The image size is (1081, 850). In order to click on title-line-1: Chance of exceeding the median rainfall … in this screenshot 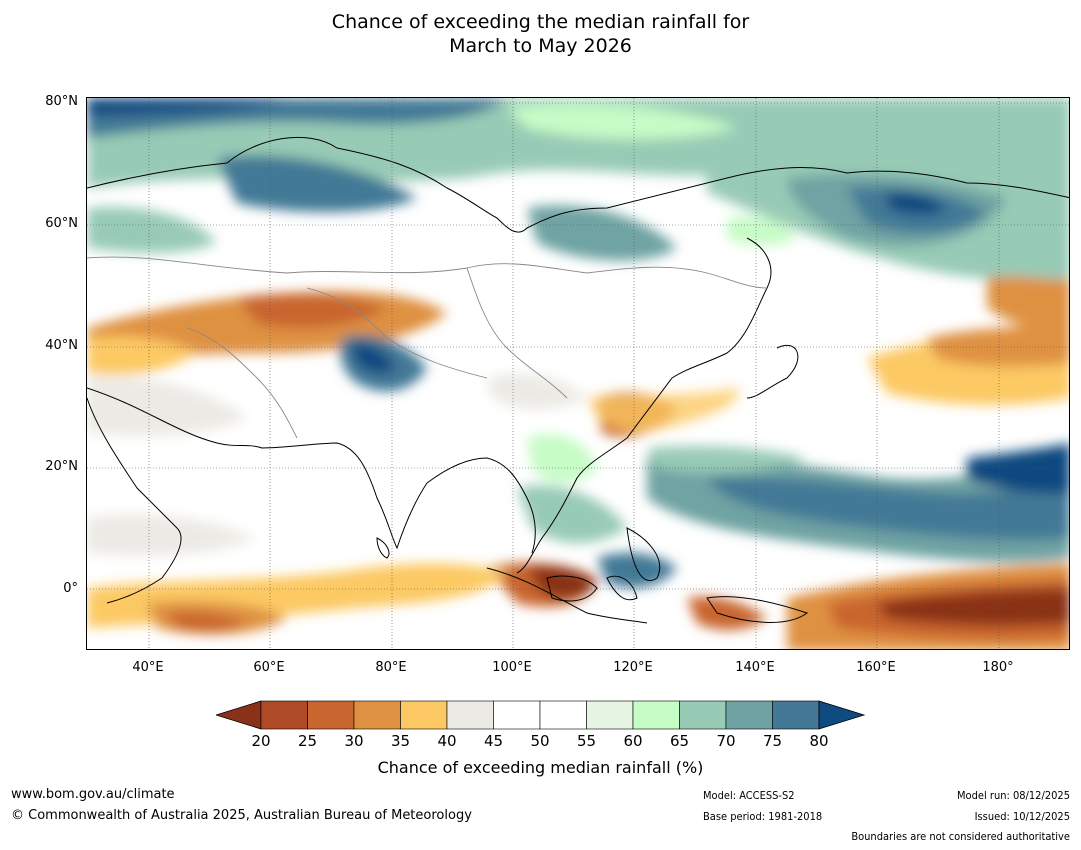, I will do `click(540, 22)`.